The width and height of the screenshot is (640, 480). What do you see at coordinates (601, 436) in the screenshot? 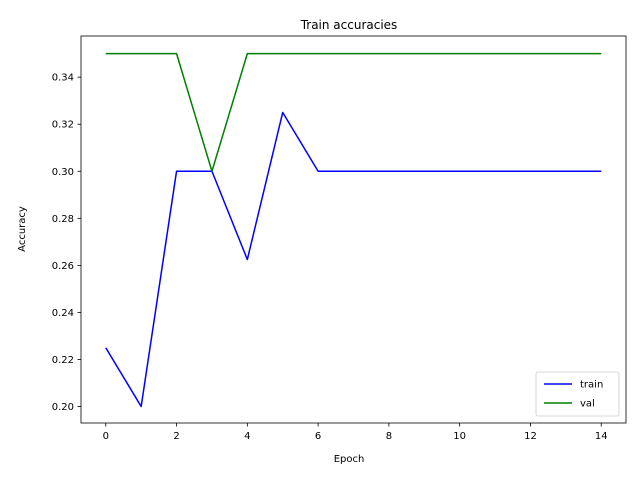
I see `x-tick-label: 14` at bounding box center [601, 436].